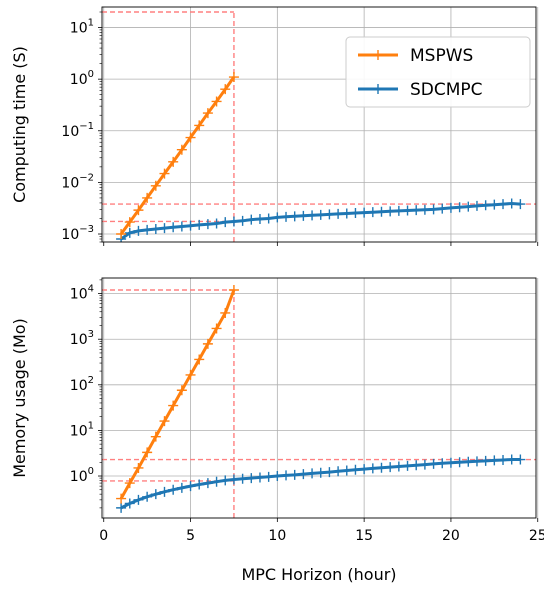 This screenshot has height=590, width=544. I want to click on series-line-mspws, so click(177, 394).